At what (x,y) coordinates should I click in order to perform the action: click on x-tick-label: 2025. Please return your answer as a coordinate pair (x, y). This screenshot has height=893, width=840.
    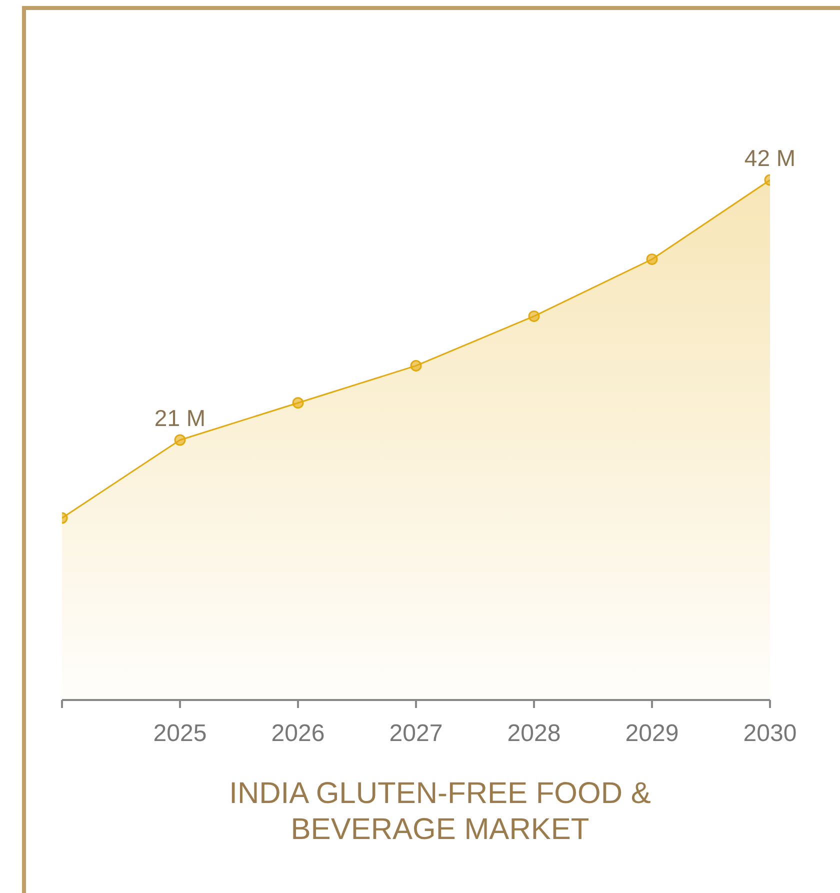
    Looking at the image, I should click on (180, 734).